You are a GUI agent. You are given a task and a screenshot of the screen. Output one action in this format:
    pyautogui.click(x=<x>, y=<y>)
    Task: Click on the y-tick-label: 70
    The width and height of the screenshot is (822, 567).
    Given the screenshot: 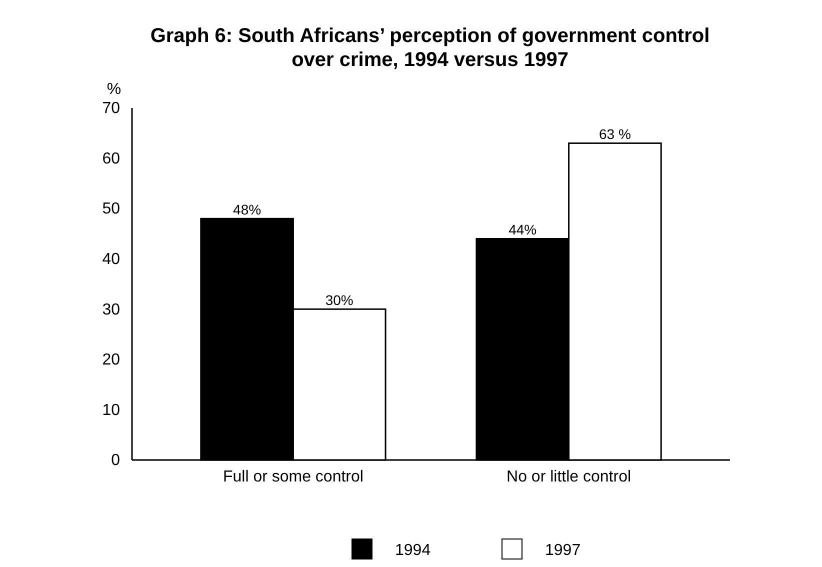 What is the action you would take?
    pyautogui.click(x=111, y=109)
    